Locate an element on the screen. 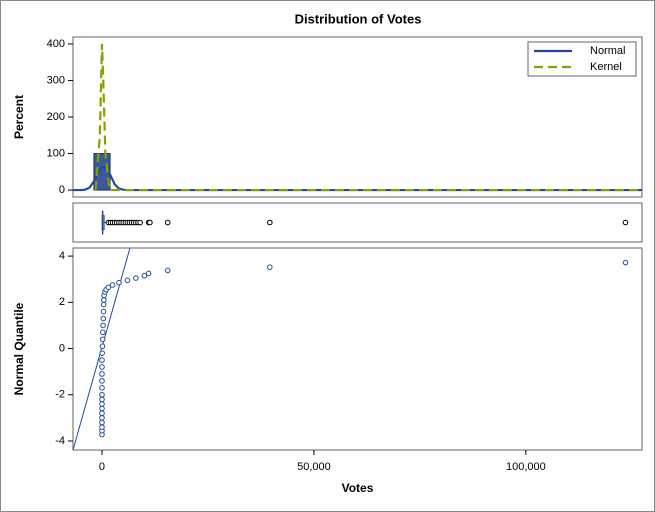 This screenshot has width=655, height=512. legend is located at coordinates (582, 59).